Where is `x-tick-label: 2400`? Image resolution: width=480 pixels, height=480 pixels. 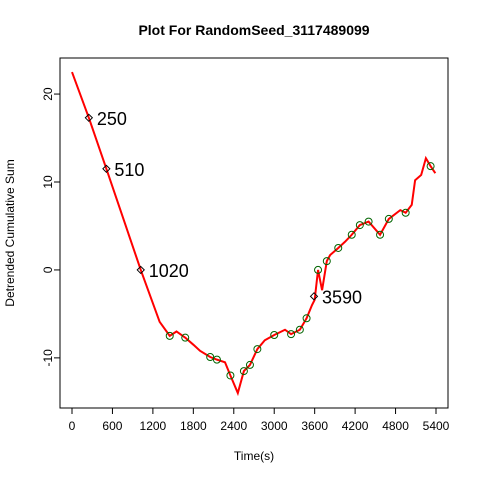 x-tick-label: 2400 is located at coordinates (233, 426).